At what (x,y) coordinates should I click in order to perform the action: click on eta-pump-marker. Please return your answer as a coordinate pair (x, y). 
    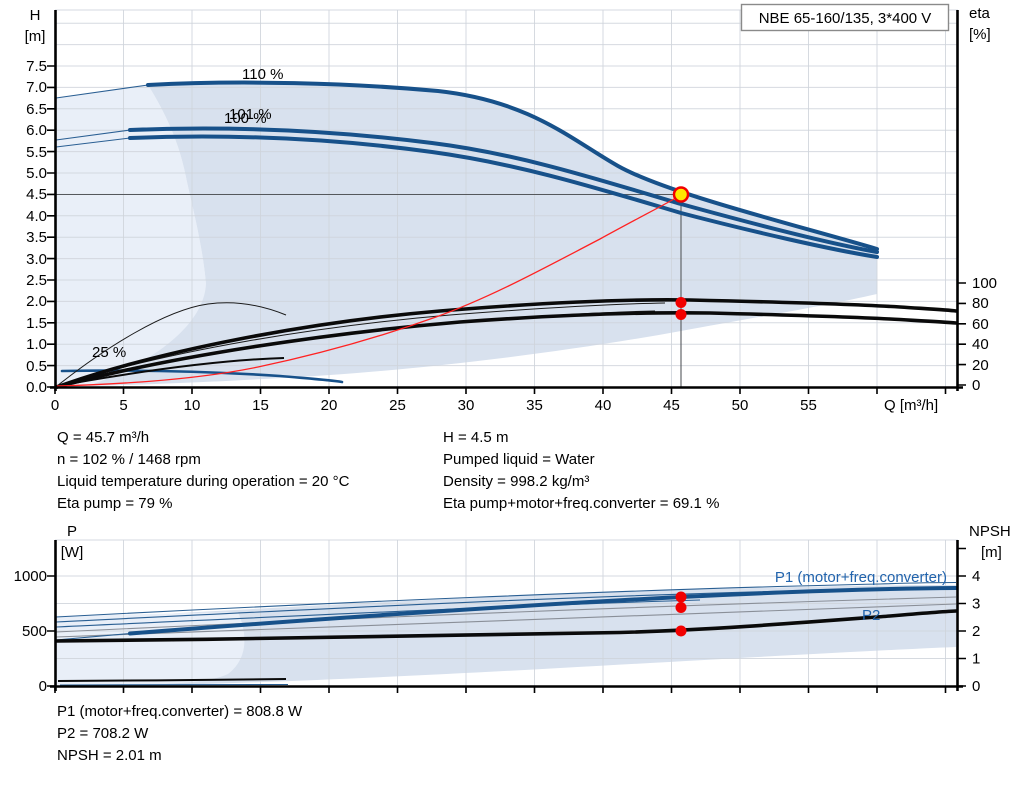
    Looking at the image, I should click on (681, 302).